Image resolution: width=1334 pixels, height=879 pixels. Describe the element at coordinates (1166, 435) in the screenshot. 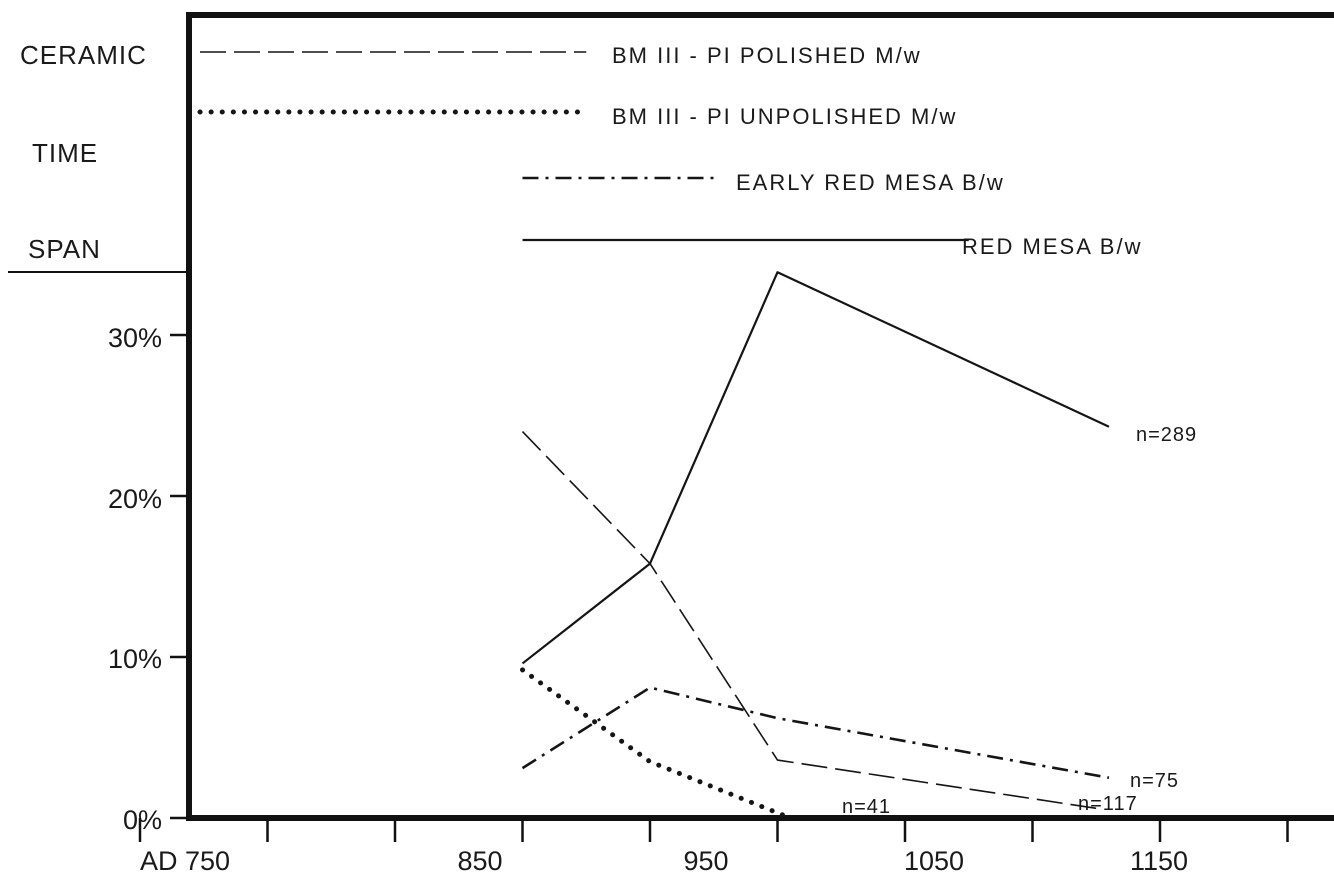

I see `annotation-n-289: n=289` at that location.